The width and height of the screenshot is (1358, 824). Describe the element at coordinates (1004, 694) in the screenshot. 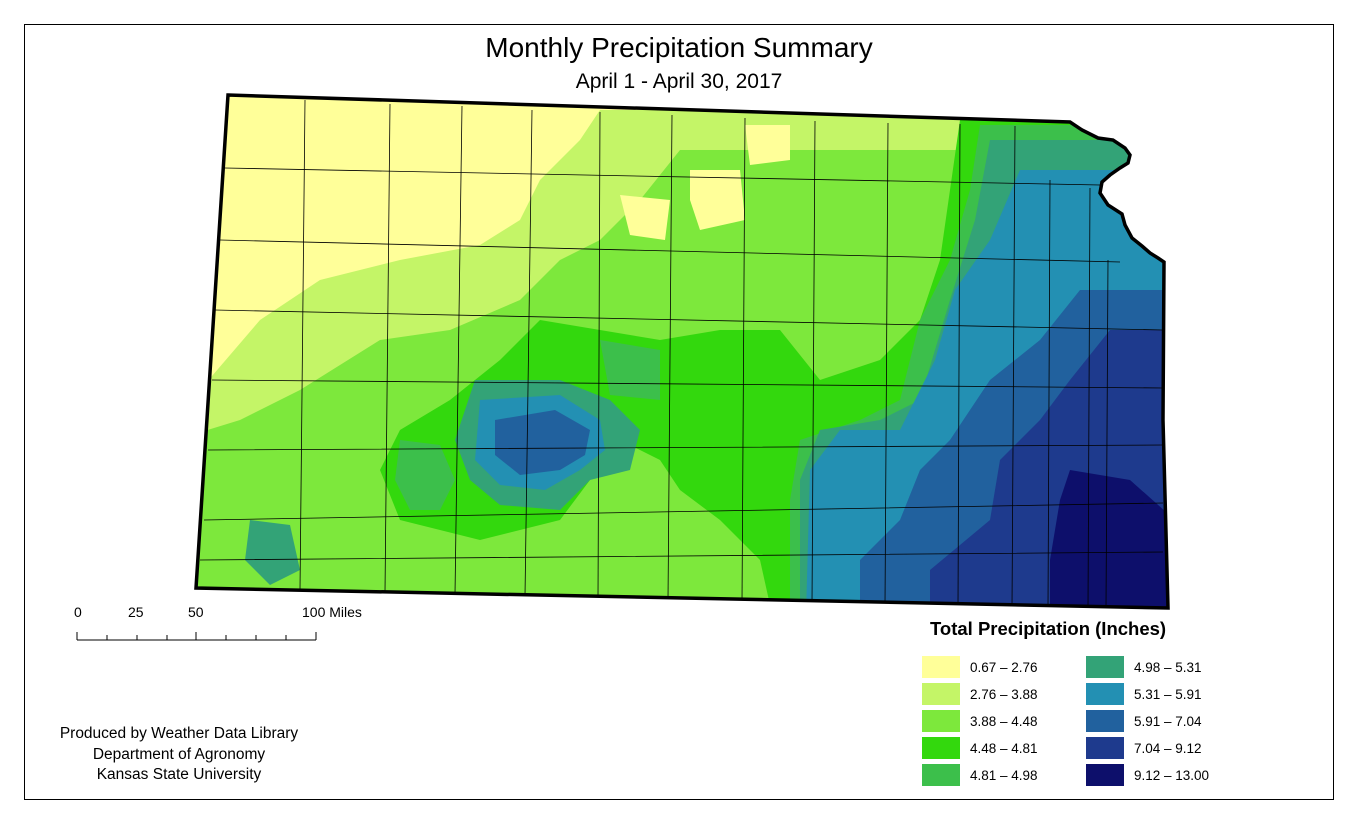

I see `legend-label: 2.76 – 3.88` at that location.